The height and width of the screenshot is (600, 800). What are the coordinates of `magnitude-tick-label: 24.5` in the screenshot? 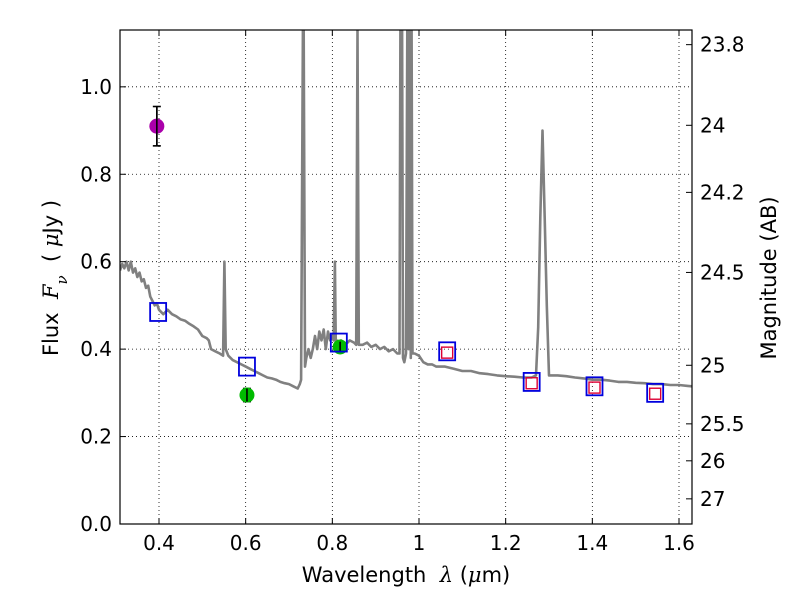 It's located at (722, 272).